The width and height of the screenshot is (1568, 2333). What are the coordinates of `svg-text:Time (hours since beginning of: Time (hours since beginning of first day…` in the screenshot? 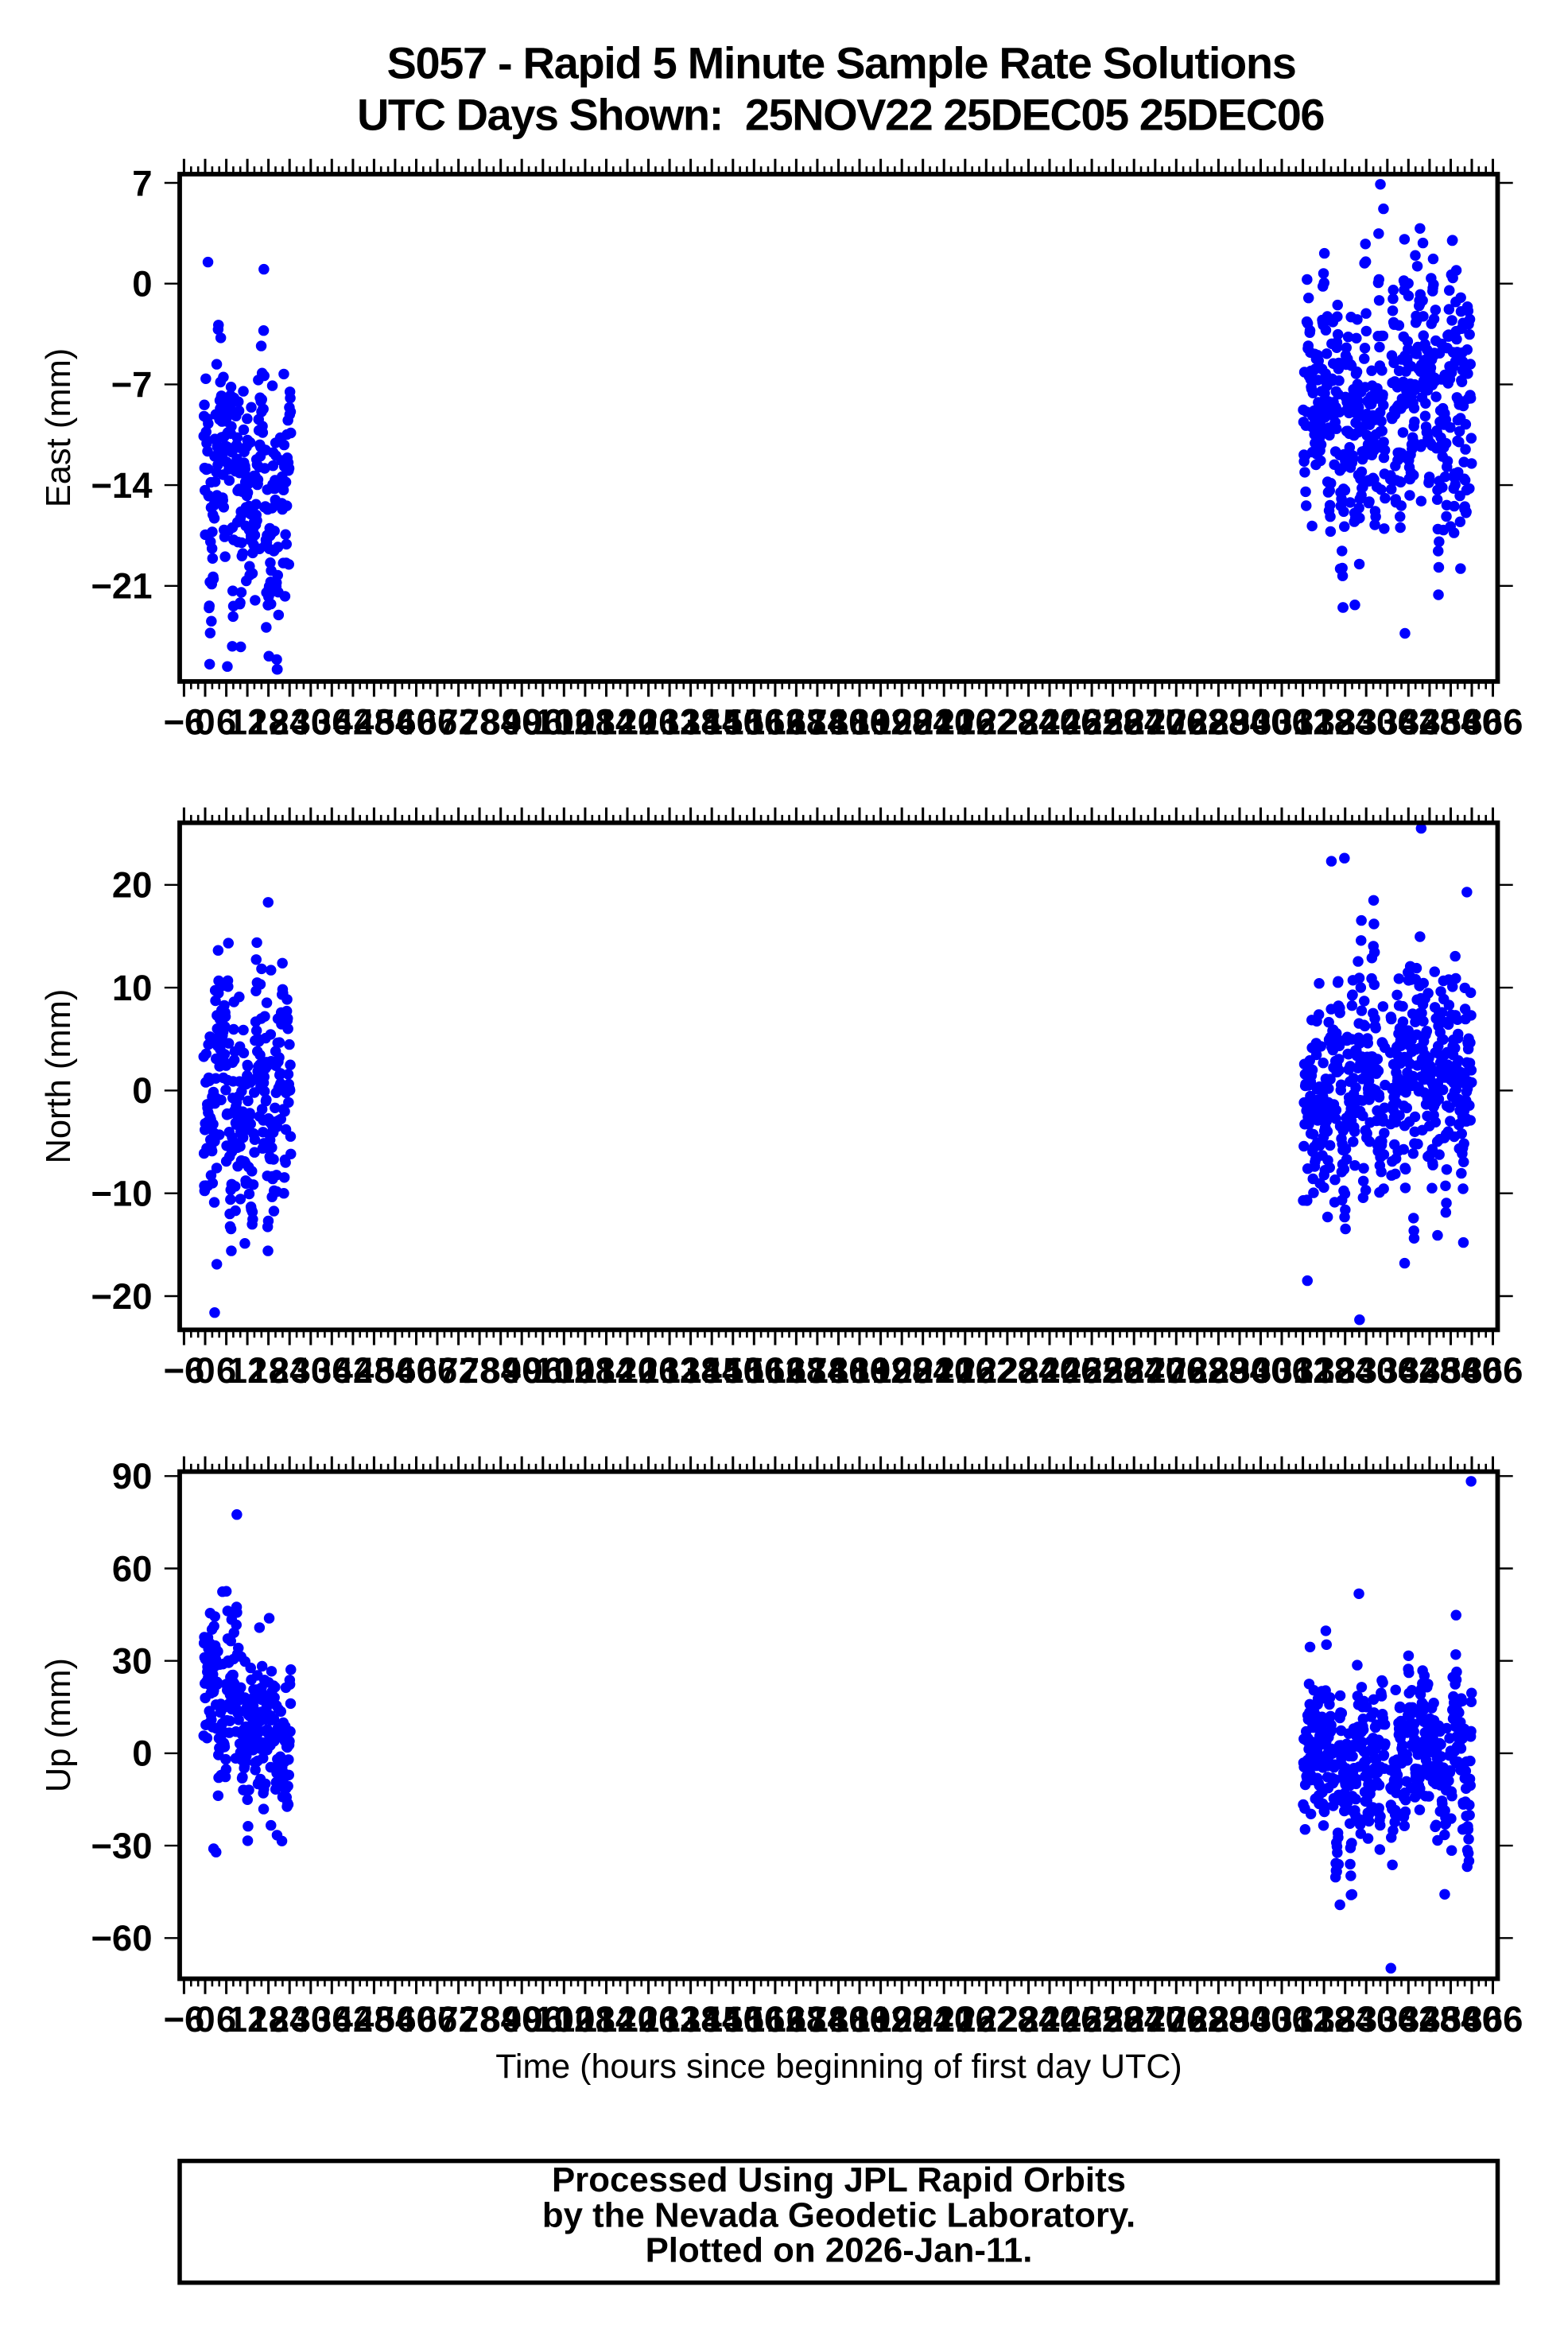 It's located at (838, 2067).